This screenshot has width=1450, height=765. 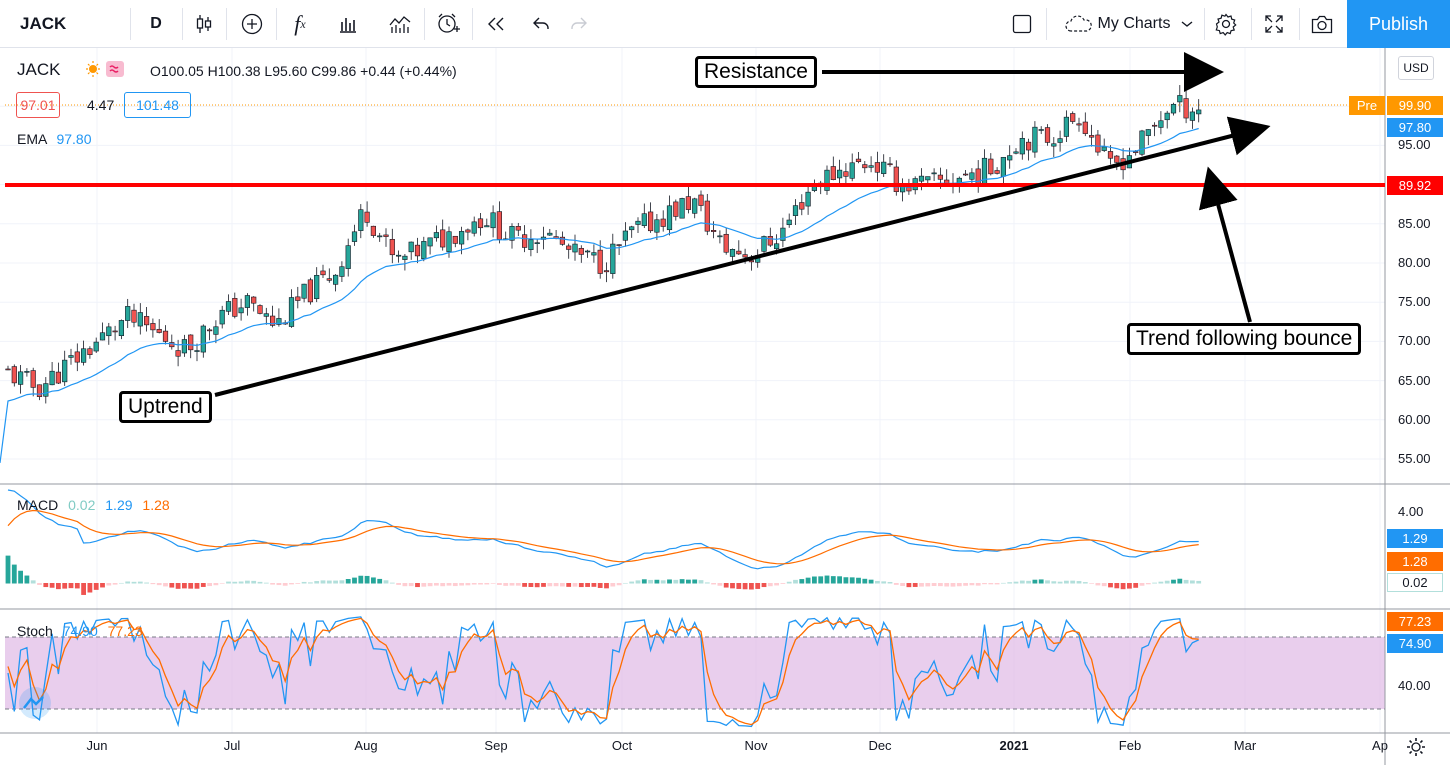 What do you see at coordinates (1415, 127) in the screenshot?
I see `ema-price-label: 97.80` at bounding box center [1415, 127].